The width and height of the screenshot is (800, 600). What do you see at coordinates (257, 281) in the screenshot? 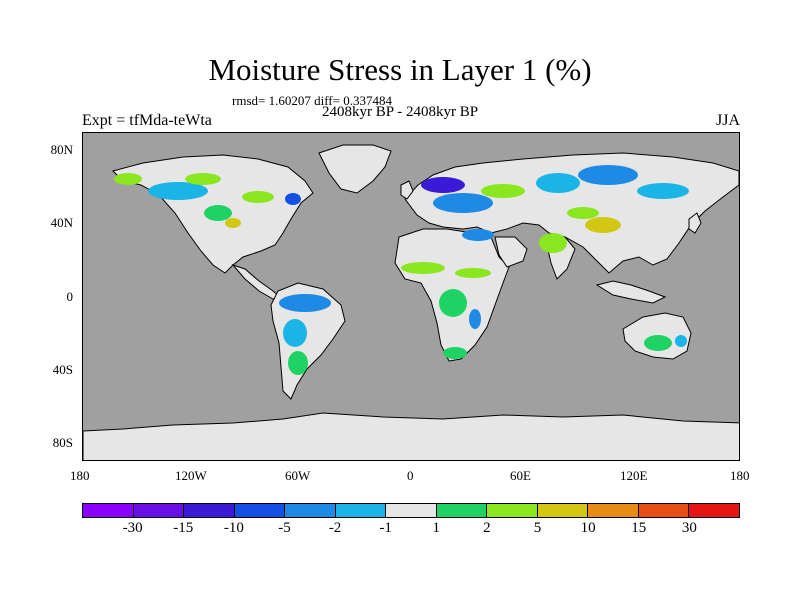
I see `central-america-land` at bounding box center [257, 281].